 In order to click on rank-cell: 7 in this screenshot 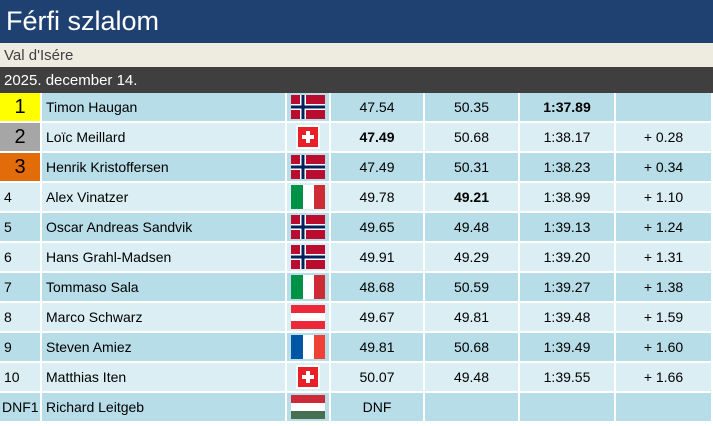, I will do `click(21, 288)`.